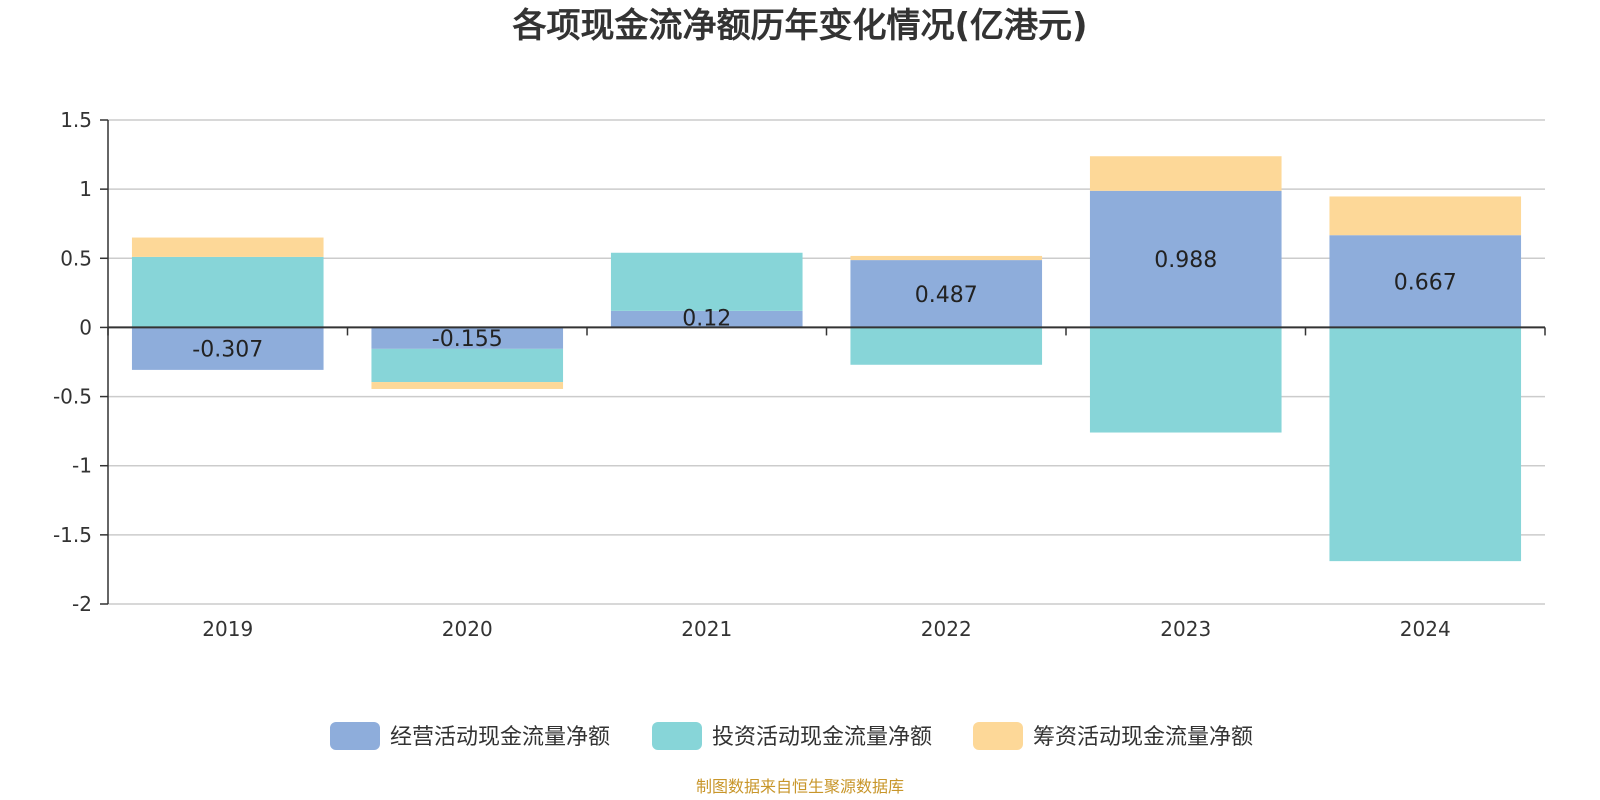 The width and height of the screenshot is (1600, 800). I want to click on source-note: 制图数据来自恒生聚源数据库, so click(800, 786).